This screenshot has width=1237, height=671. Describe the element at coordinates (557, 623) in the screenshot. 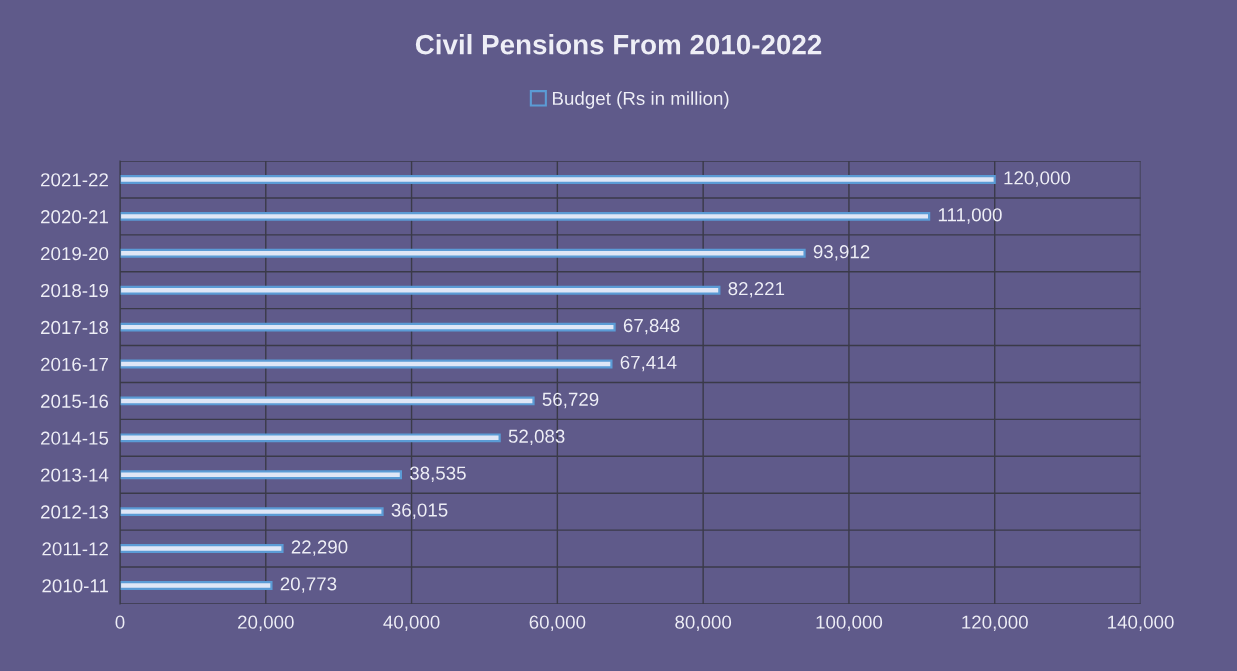

I see `x-tick-label: 60,000` at that location.